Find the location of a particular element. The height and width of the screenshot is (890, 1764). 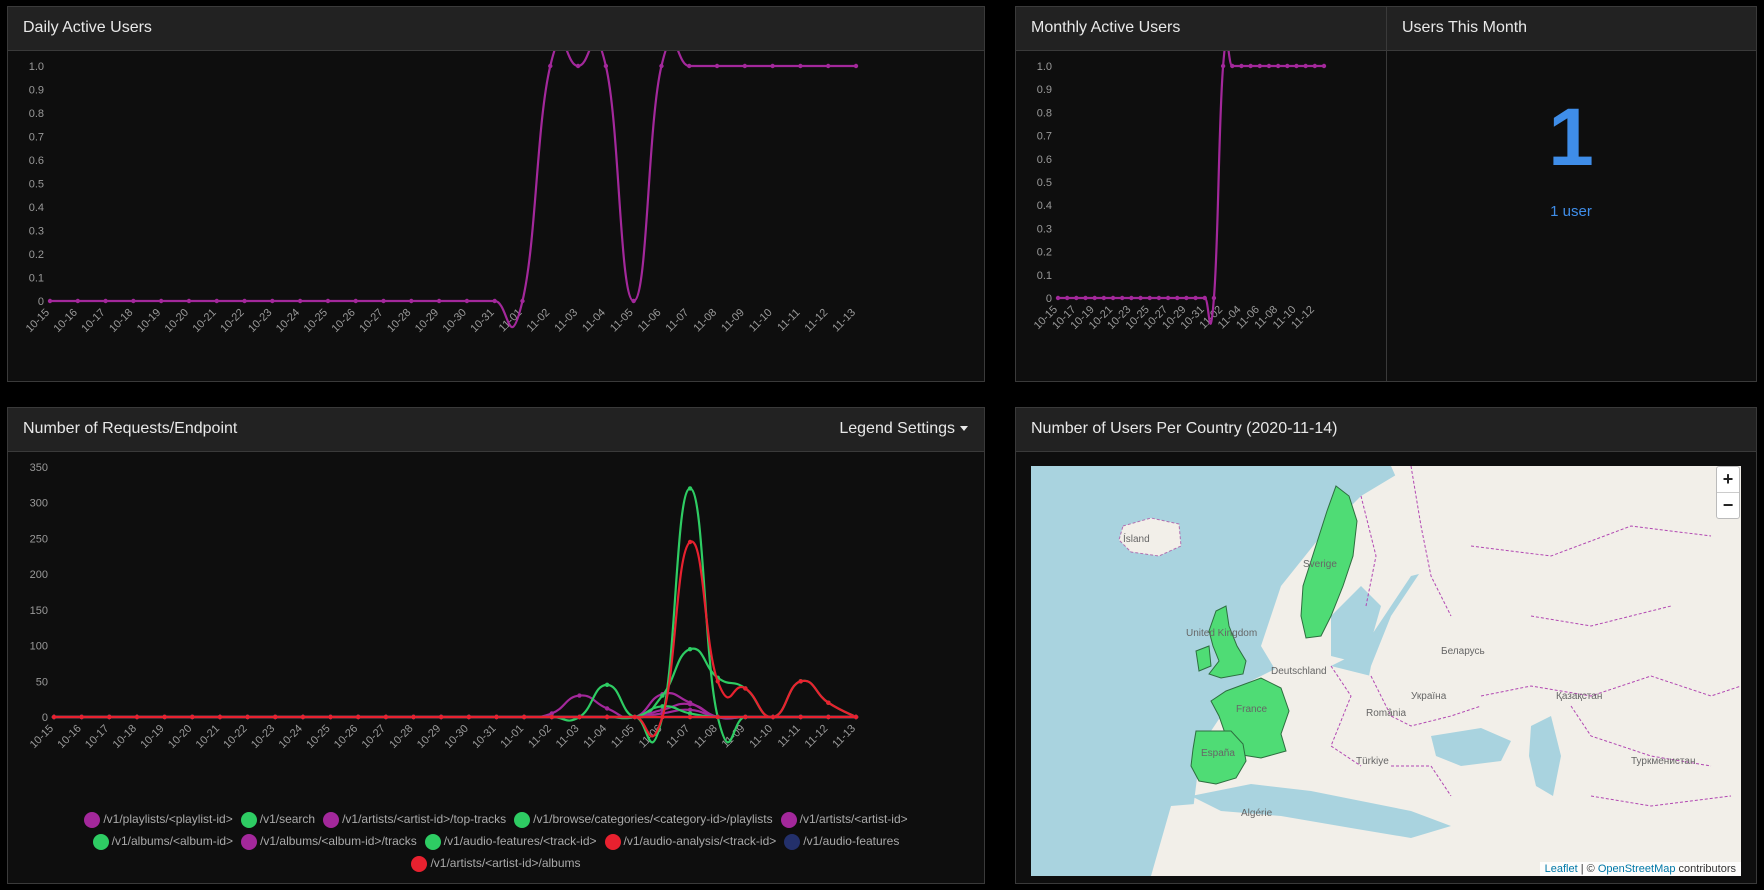

legend-label: /v1/artists/<artist-id> is located at coordinates (853, 819).